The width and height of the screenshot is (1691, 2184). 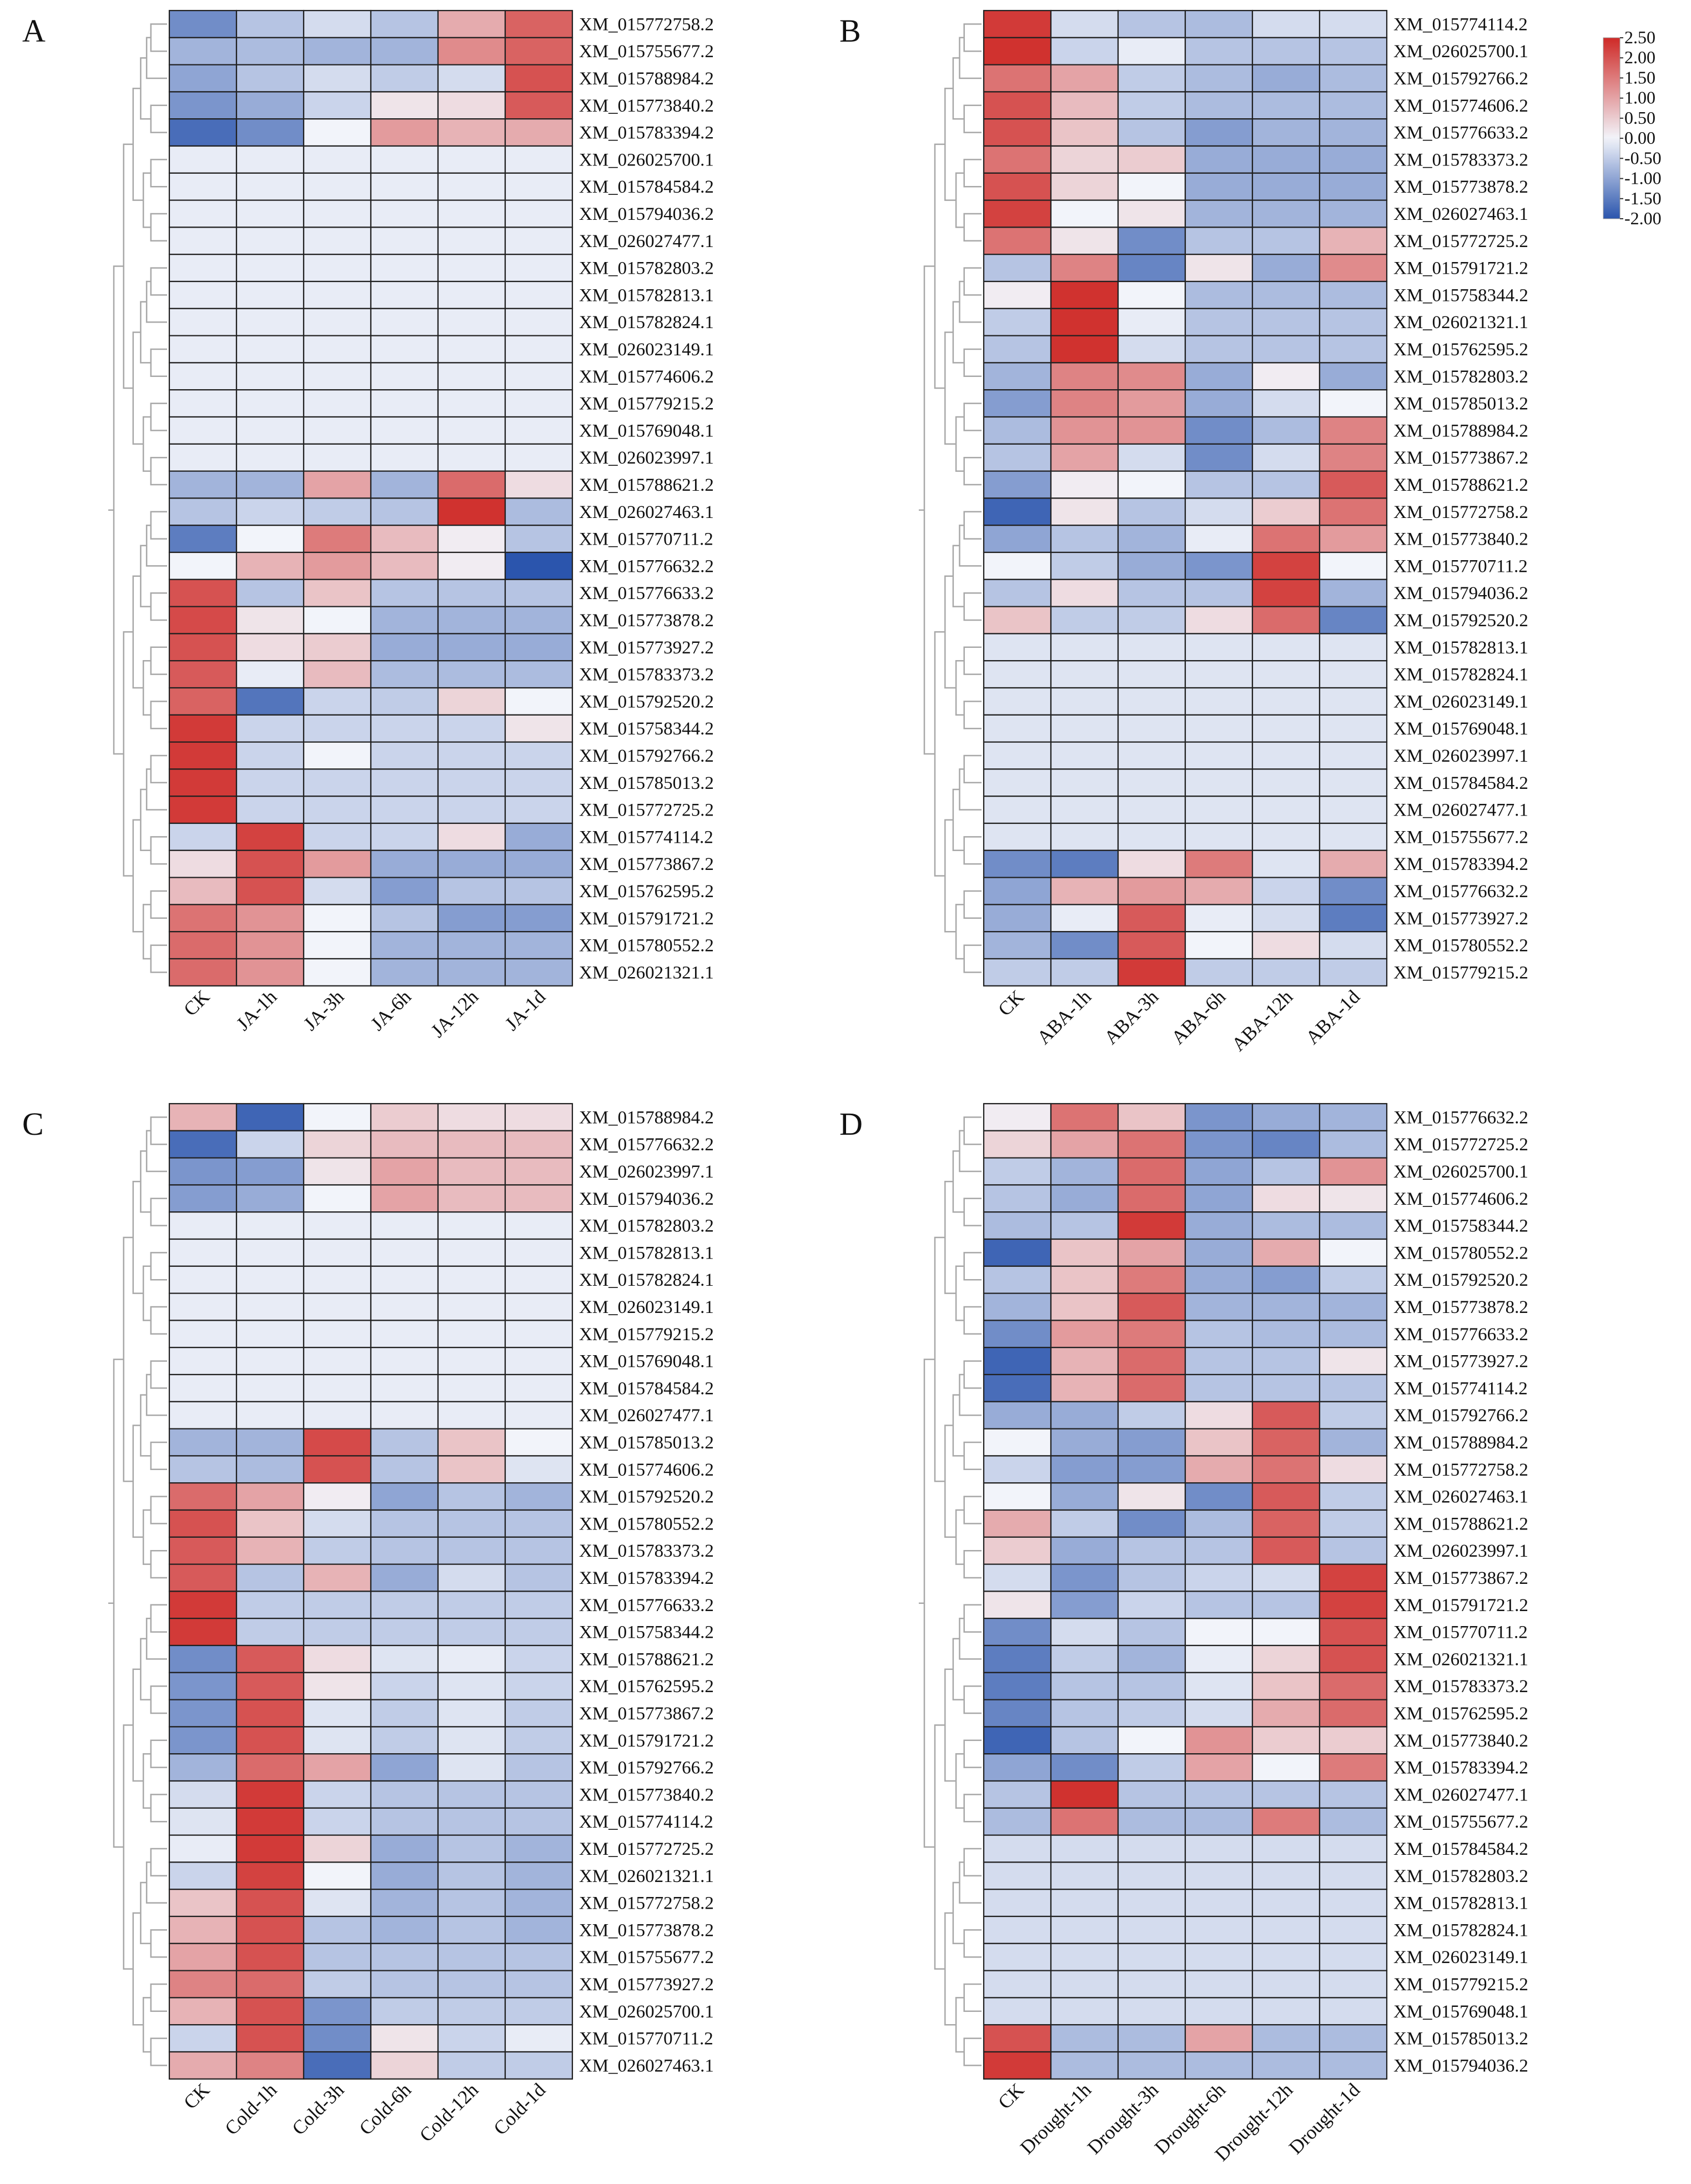 What do you see at coordinates (646, 214) in the screenshot?
I see `gene-label: XM_015794036.2` at bounding box center [646, 214].